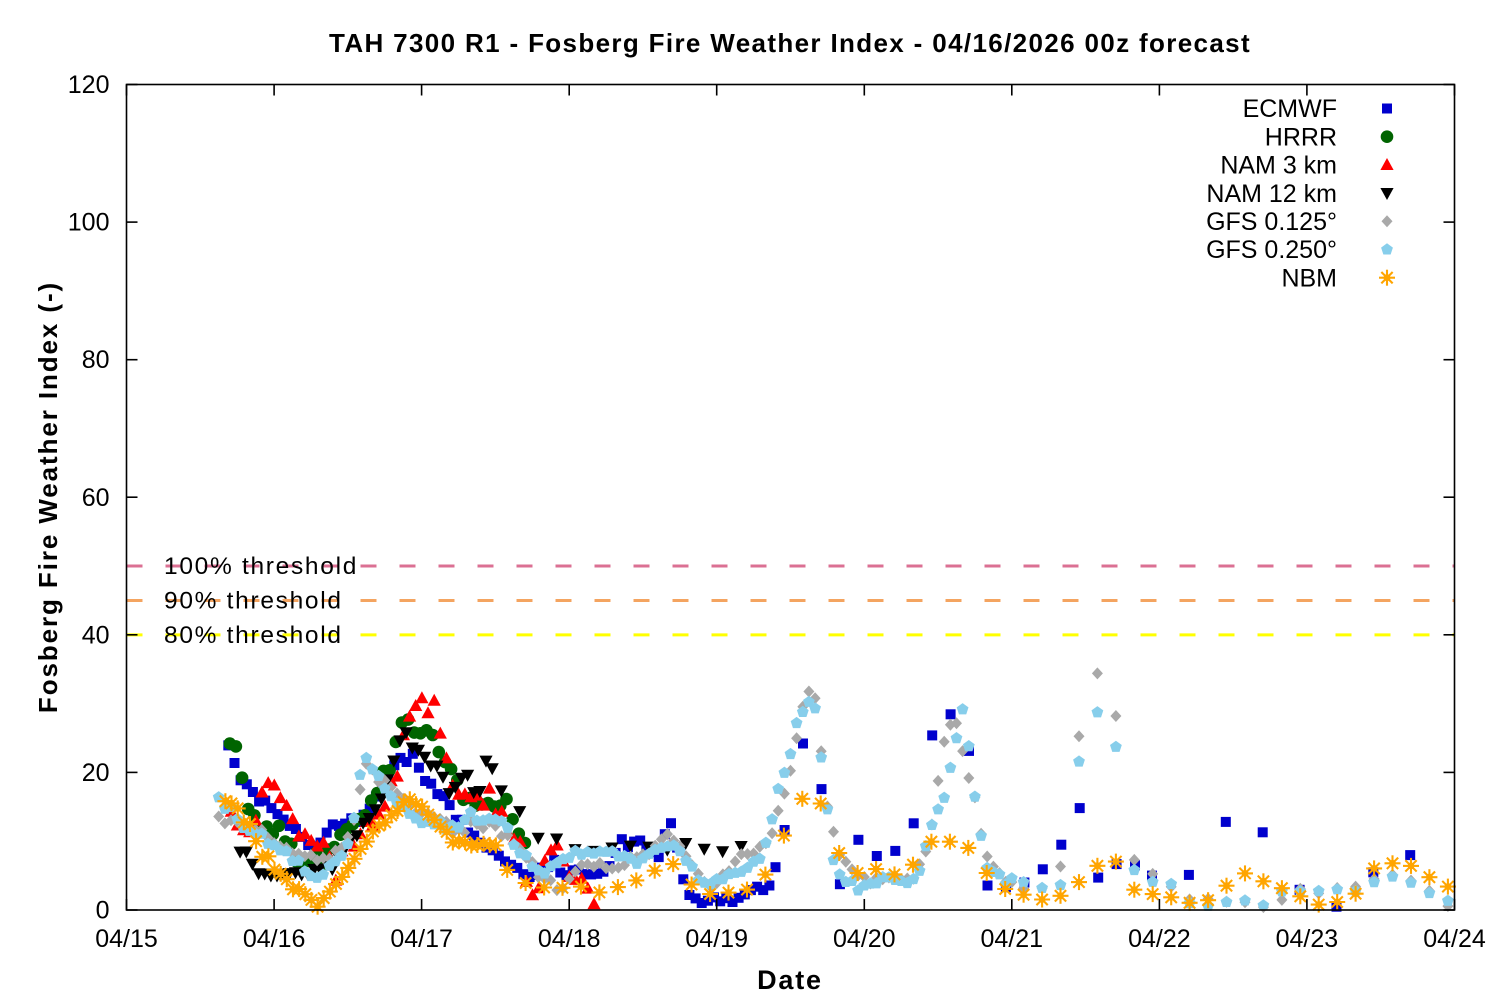 The width and height of the screenshot is (1500, 1005). What do you see at coordinates (1271, 222) in the screenshot?
I see `svg-text: GFS 0.125°` at bounding box center [1271, 222].